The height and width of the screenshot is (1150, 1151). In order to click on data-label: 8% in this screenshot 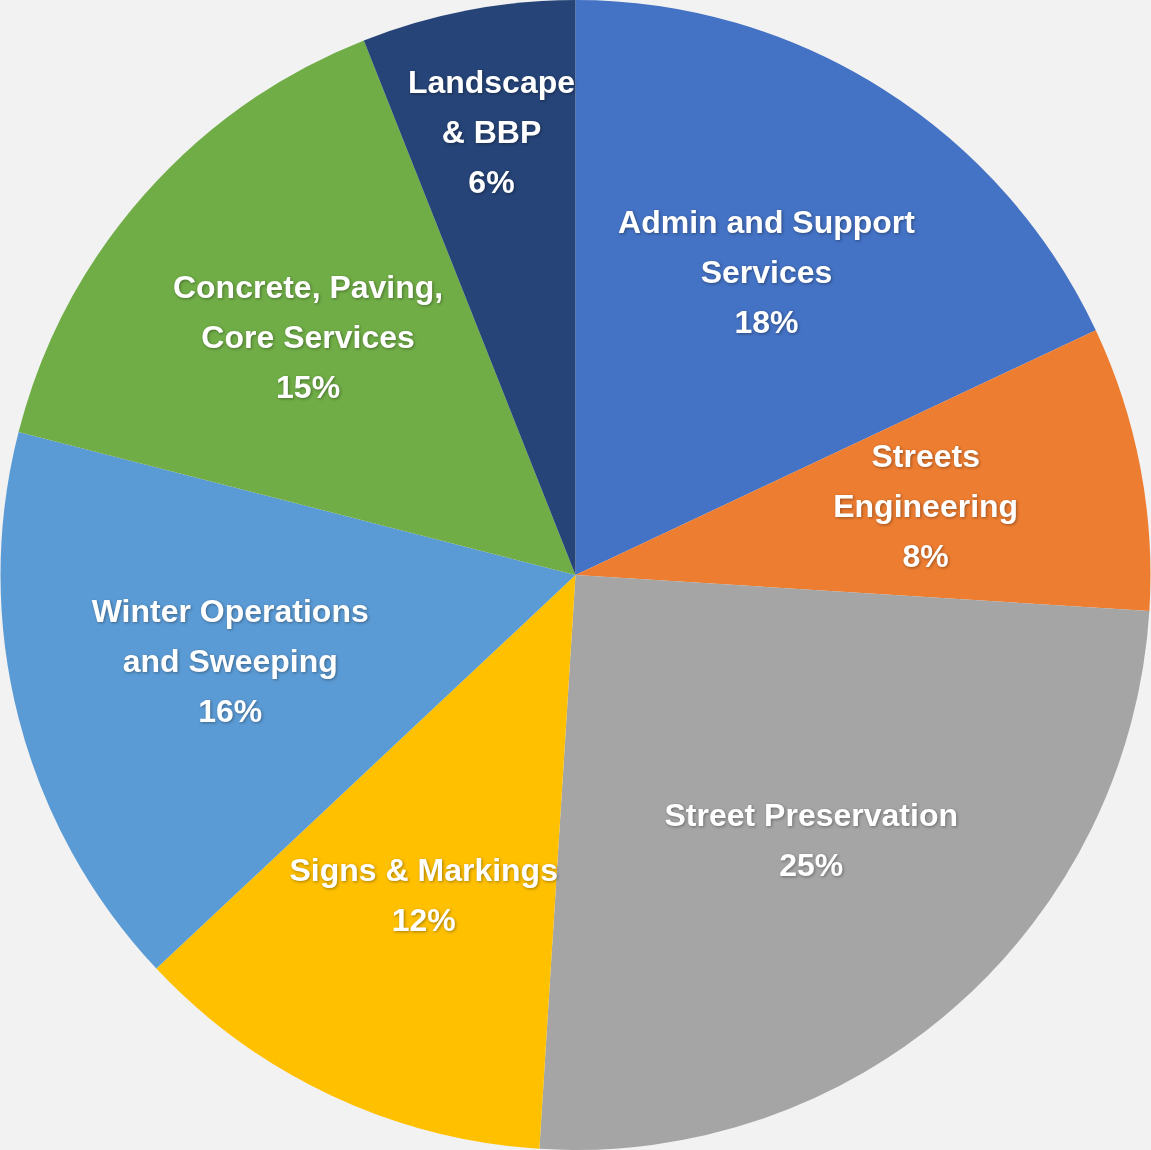, I will do `click(925, 556)`.